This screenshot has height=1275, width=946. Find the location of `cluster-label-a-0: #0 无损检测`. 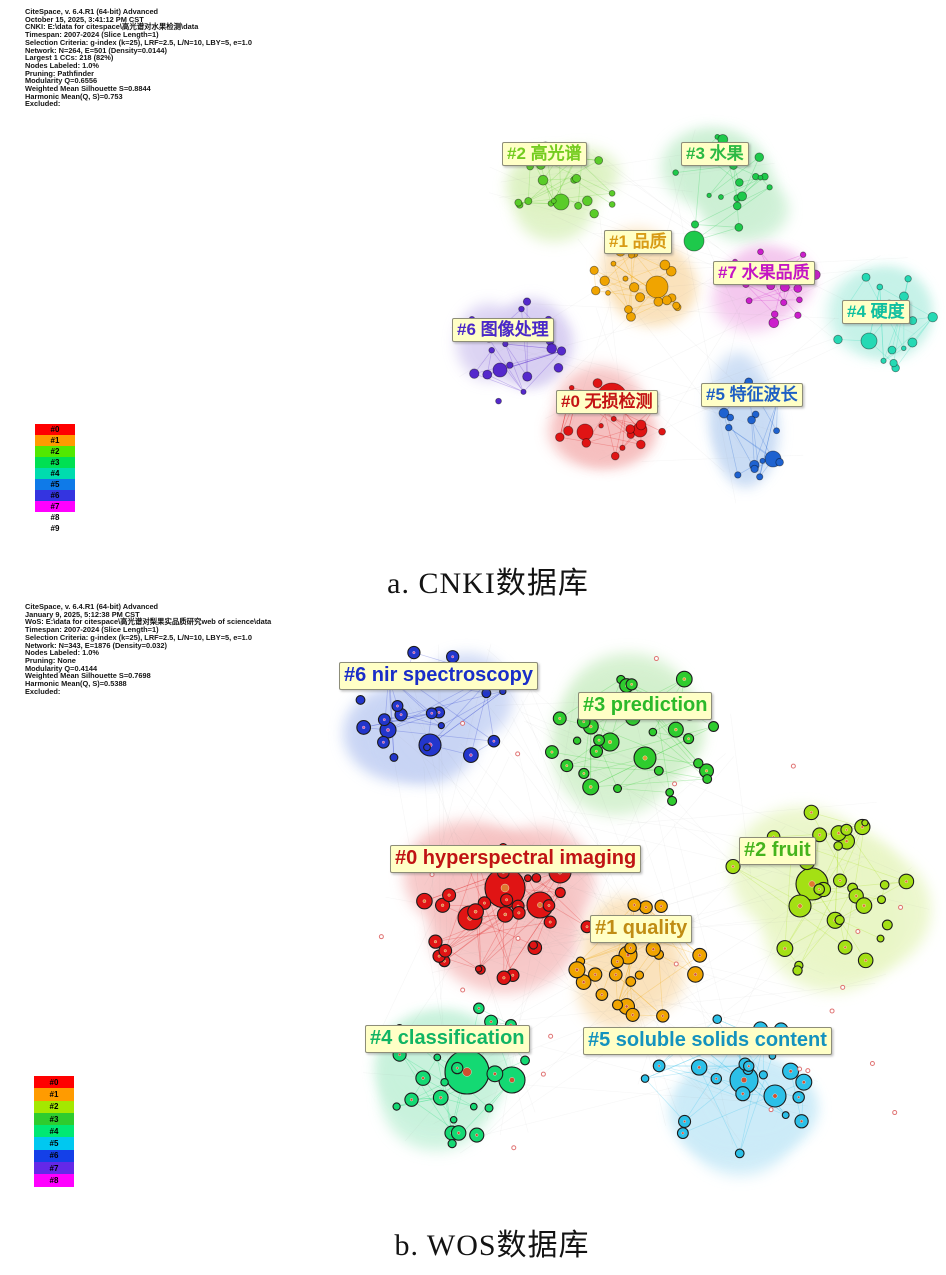

cluster-label-a-0: #0 无损检测 is located at coordinates (607, 402).